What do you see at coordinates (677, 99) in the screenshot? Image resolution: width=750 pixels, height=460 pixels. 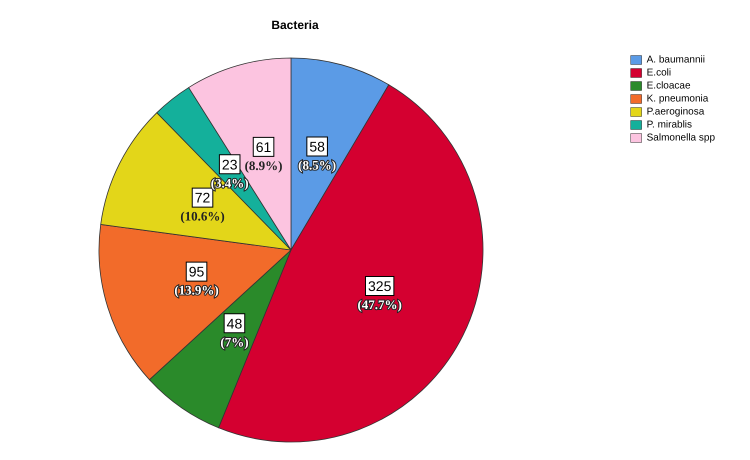 I see `legend-label: K. pneumonia` at bounding box center [677, 99].